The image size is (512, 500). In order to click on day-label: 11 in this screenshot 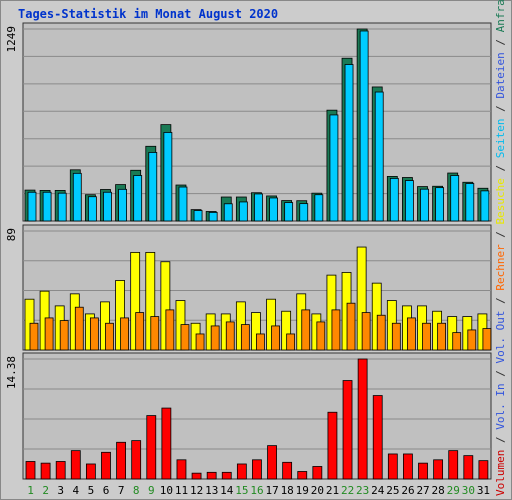, I will do `click(181, 490)`.